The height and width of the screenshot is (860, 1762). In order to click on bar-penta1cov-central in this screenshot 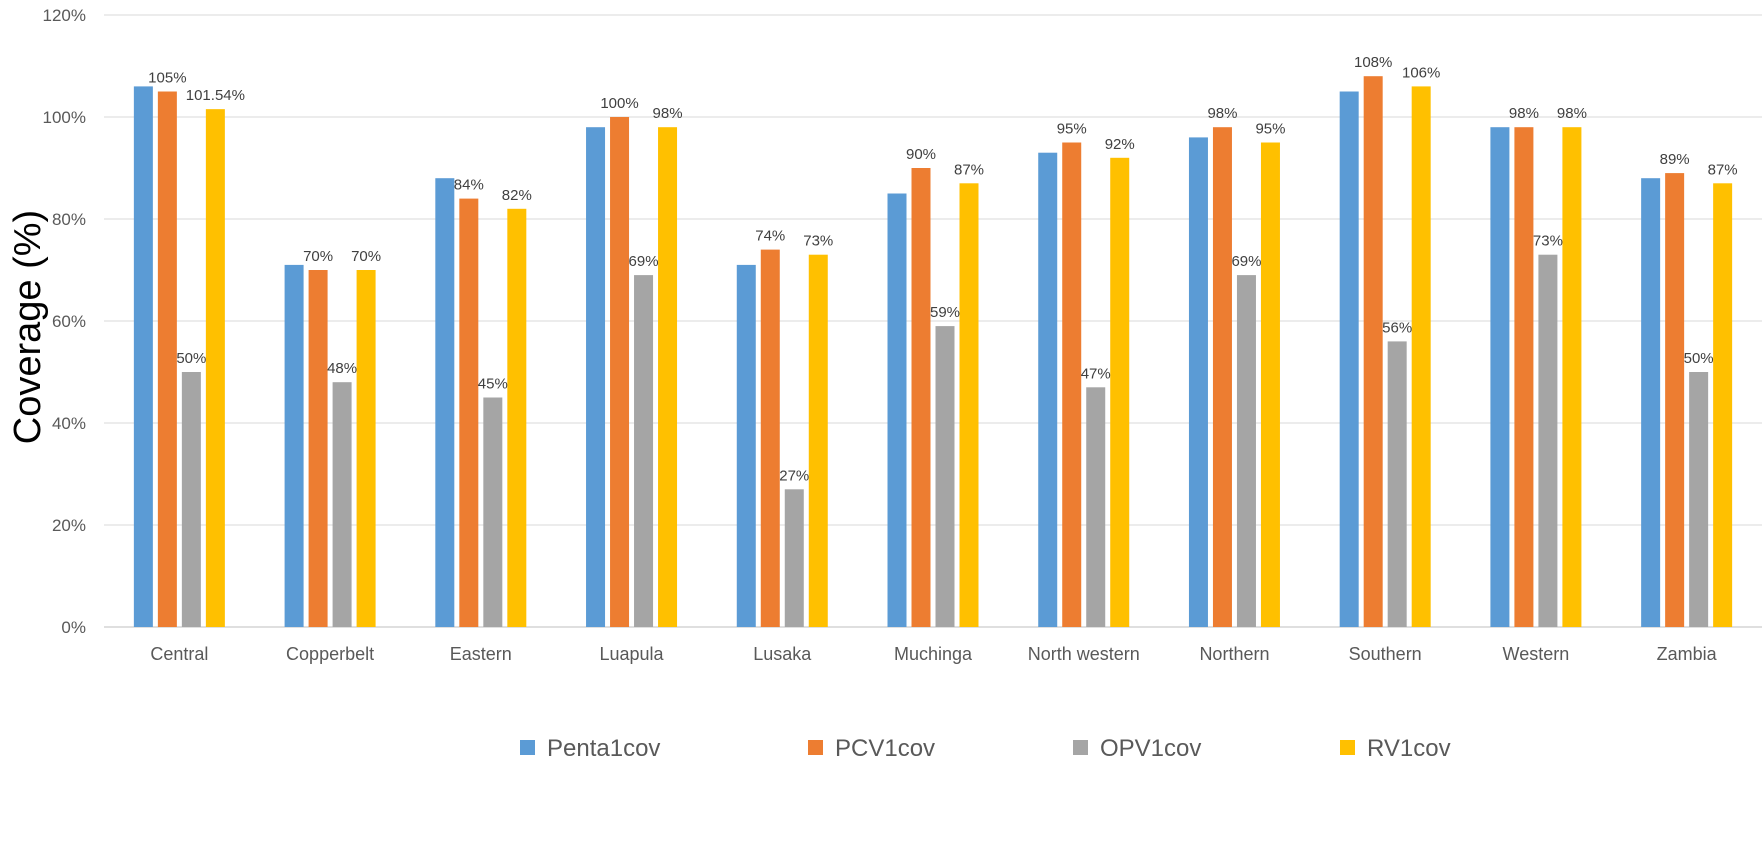, I will do `click(143, 356)`.